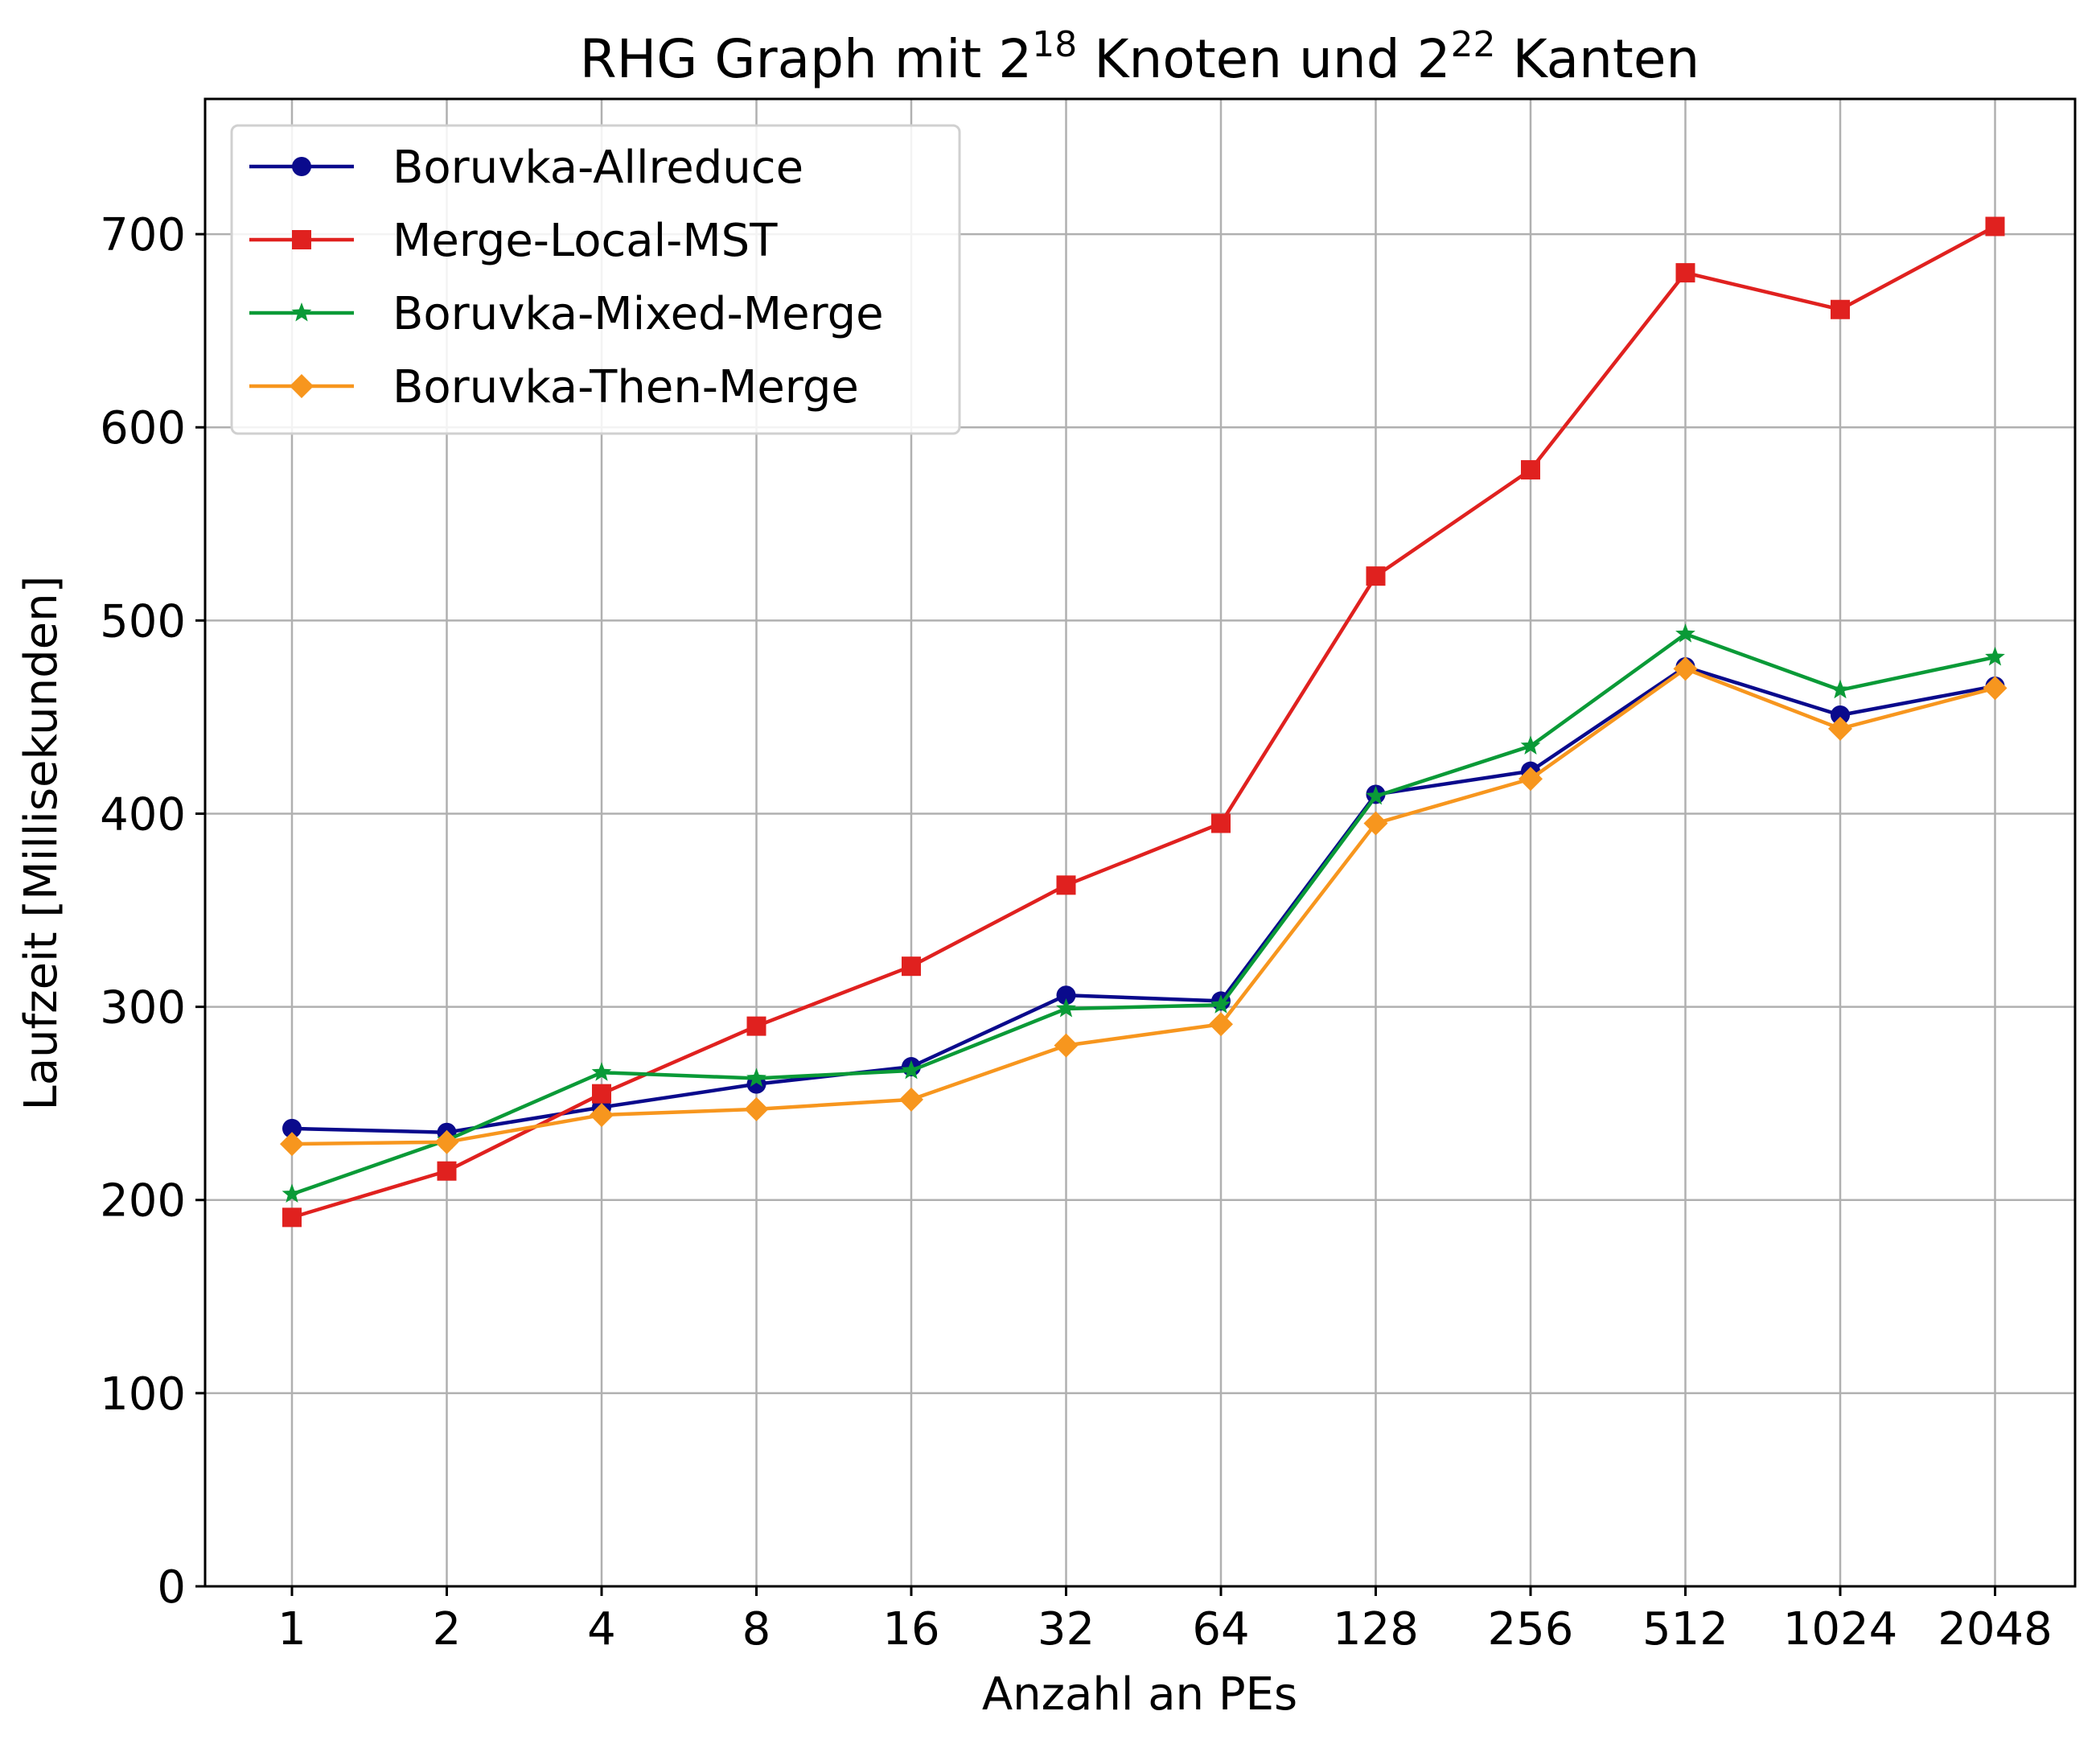 This screenshot has height=1744, width=2100. What do you see at coordinates (601, 1629) in the screenshot?
I see `x-tick-label: 4` at bounding box center [601, 1629].